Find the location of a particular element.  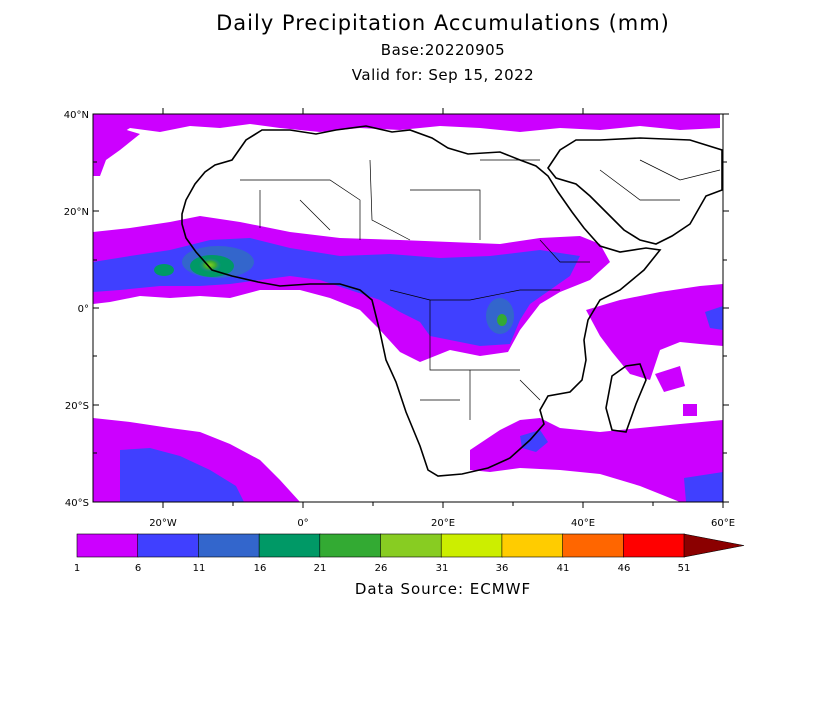

lon-label: 20°E is located at coordinates (443, 523).